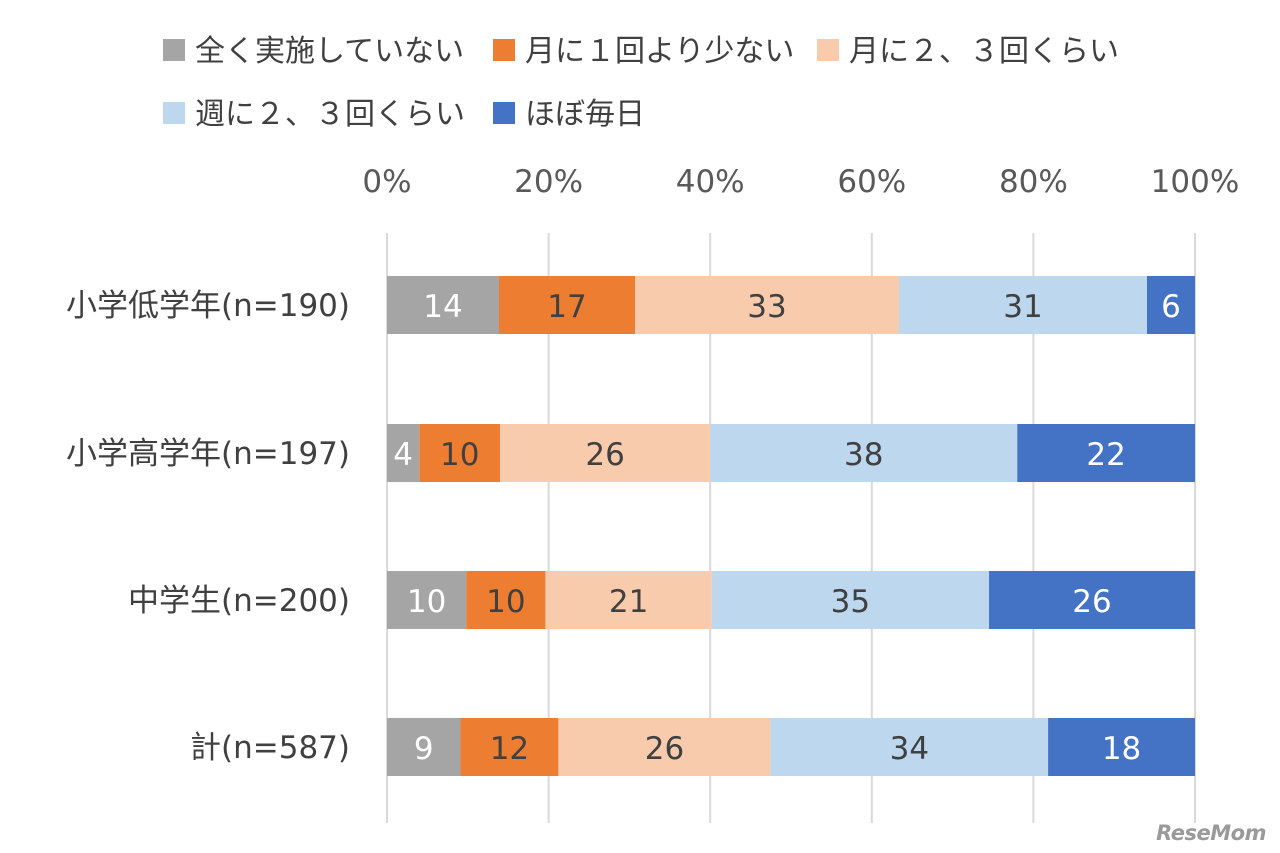  I want to click on bar-value-label: 6, so click(1171, 307).